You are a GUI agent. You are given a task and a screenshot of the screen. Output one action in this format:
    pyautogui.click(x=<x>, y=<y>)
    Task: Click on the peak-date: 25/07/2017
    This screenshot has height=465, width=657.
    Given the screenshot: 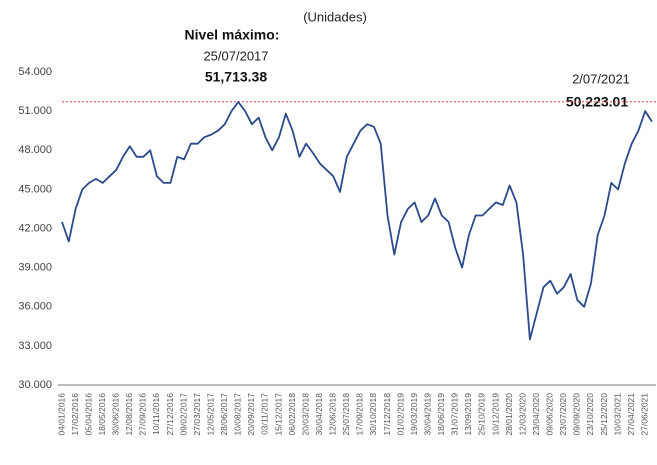 What is the action you would take?
    pyautogui.click(x=235, y=55)
    